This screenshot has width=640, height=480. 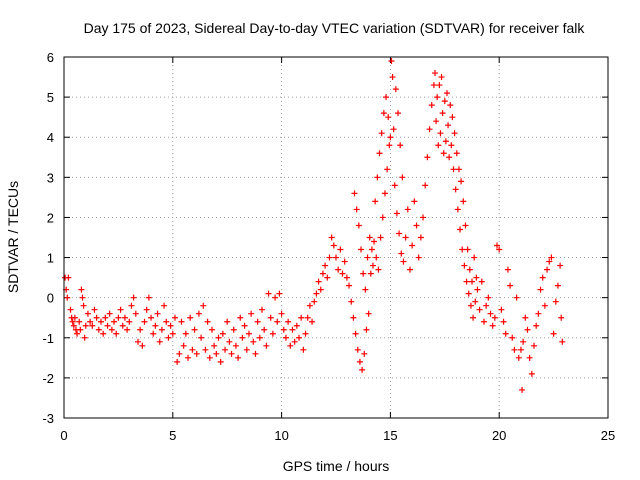 What do you see at coordinates (63, 435) in the screenshot?
I see `x-tick-label: 0` at bounding box center [63, 435].